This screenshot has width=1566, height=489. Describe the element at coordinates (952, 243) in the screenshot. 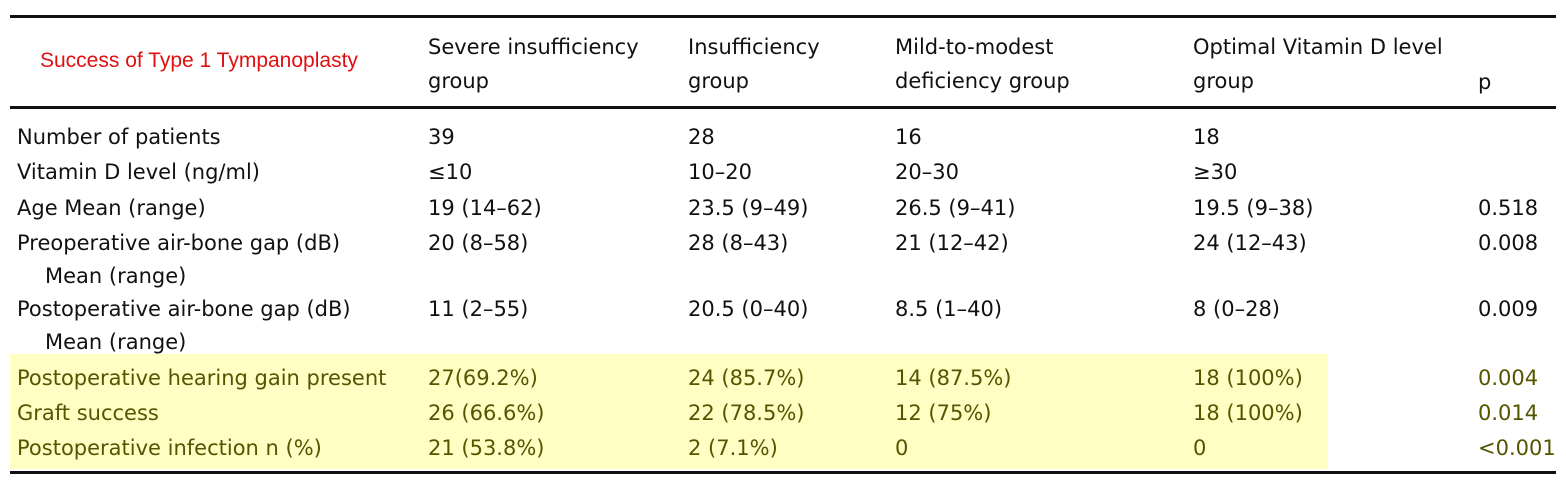

I see `table-cell: 21 (12–42)` at that location.